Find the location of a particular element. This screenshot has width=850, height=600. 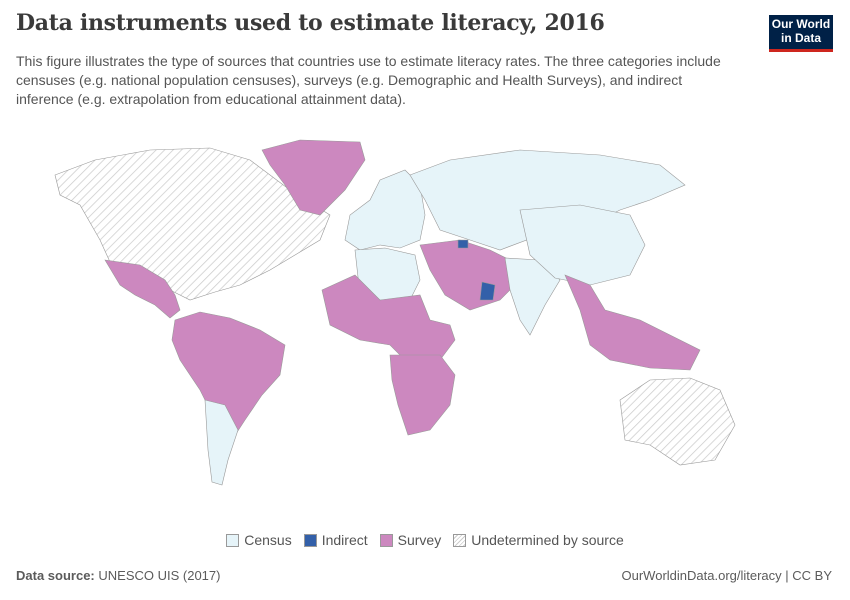

region-southern-africa is located at coordinates (422, 395).